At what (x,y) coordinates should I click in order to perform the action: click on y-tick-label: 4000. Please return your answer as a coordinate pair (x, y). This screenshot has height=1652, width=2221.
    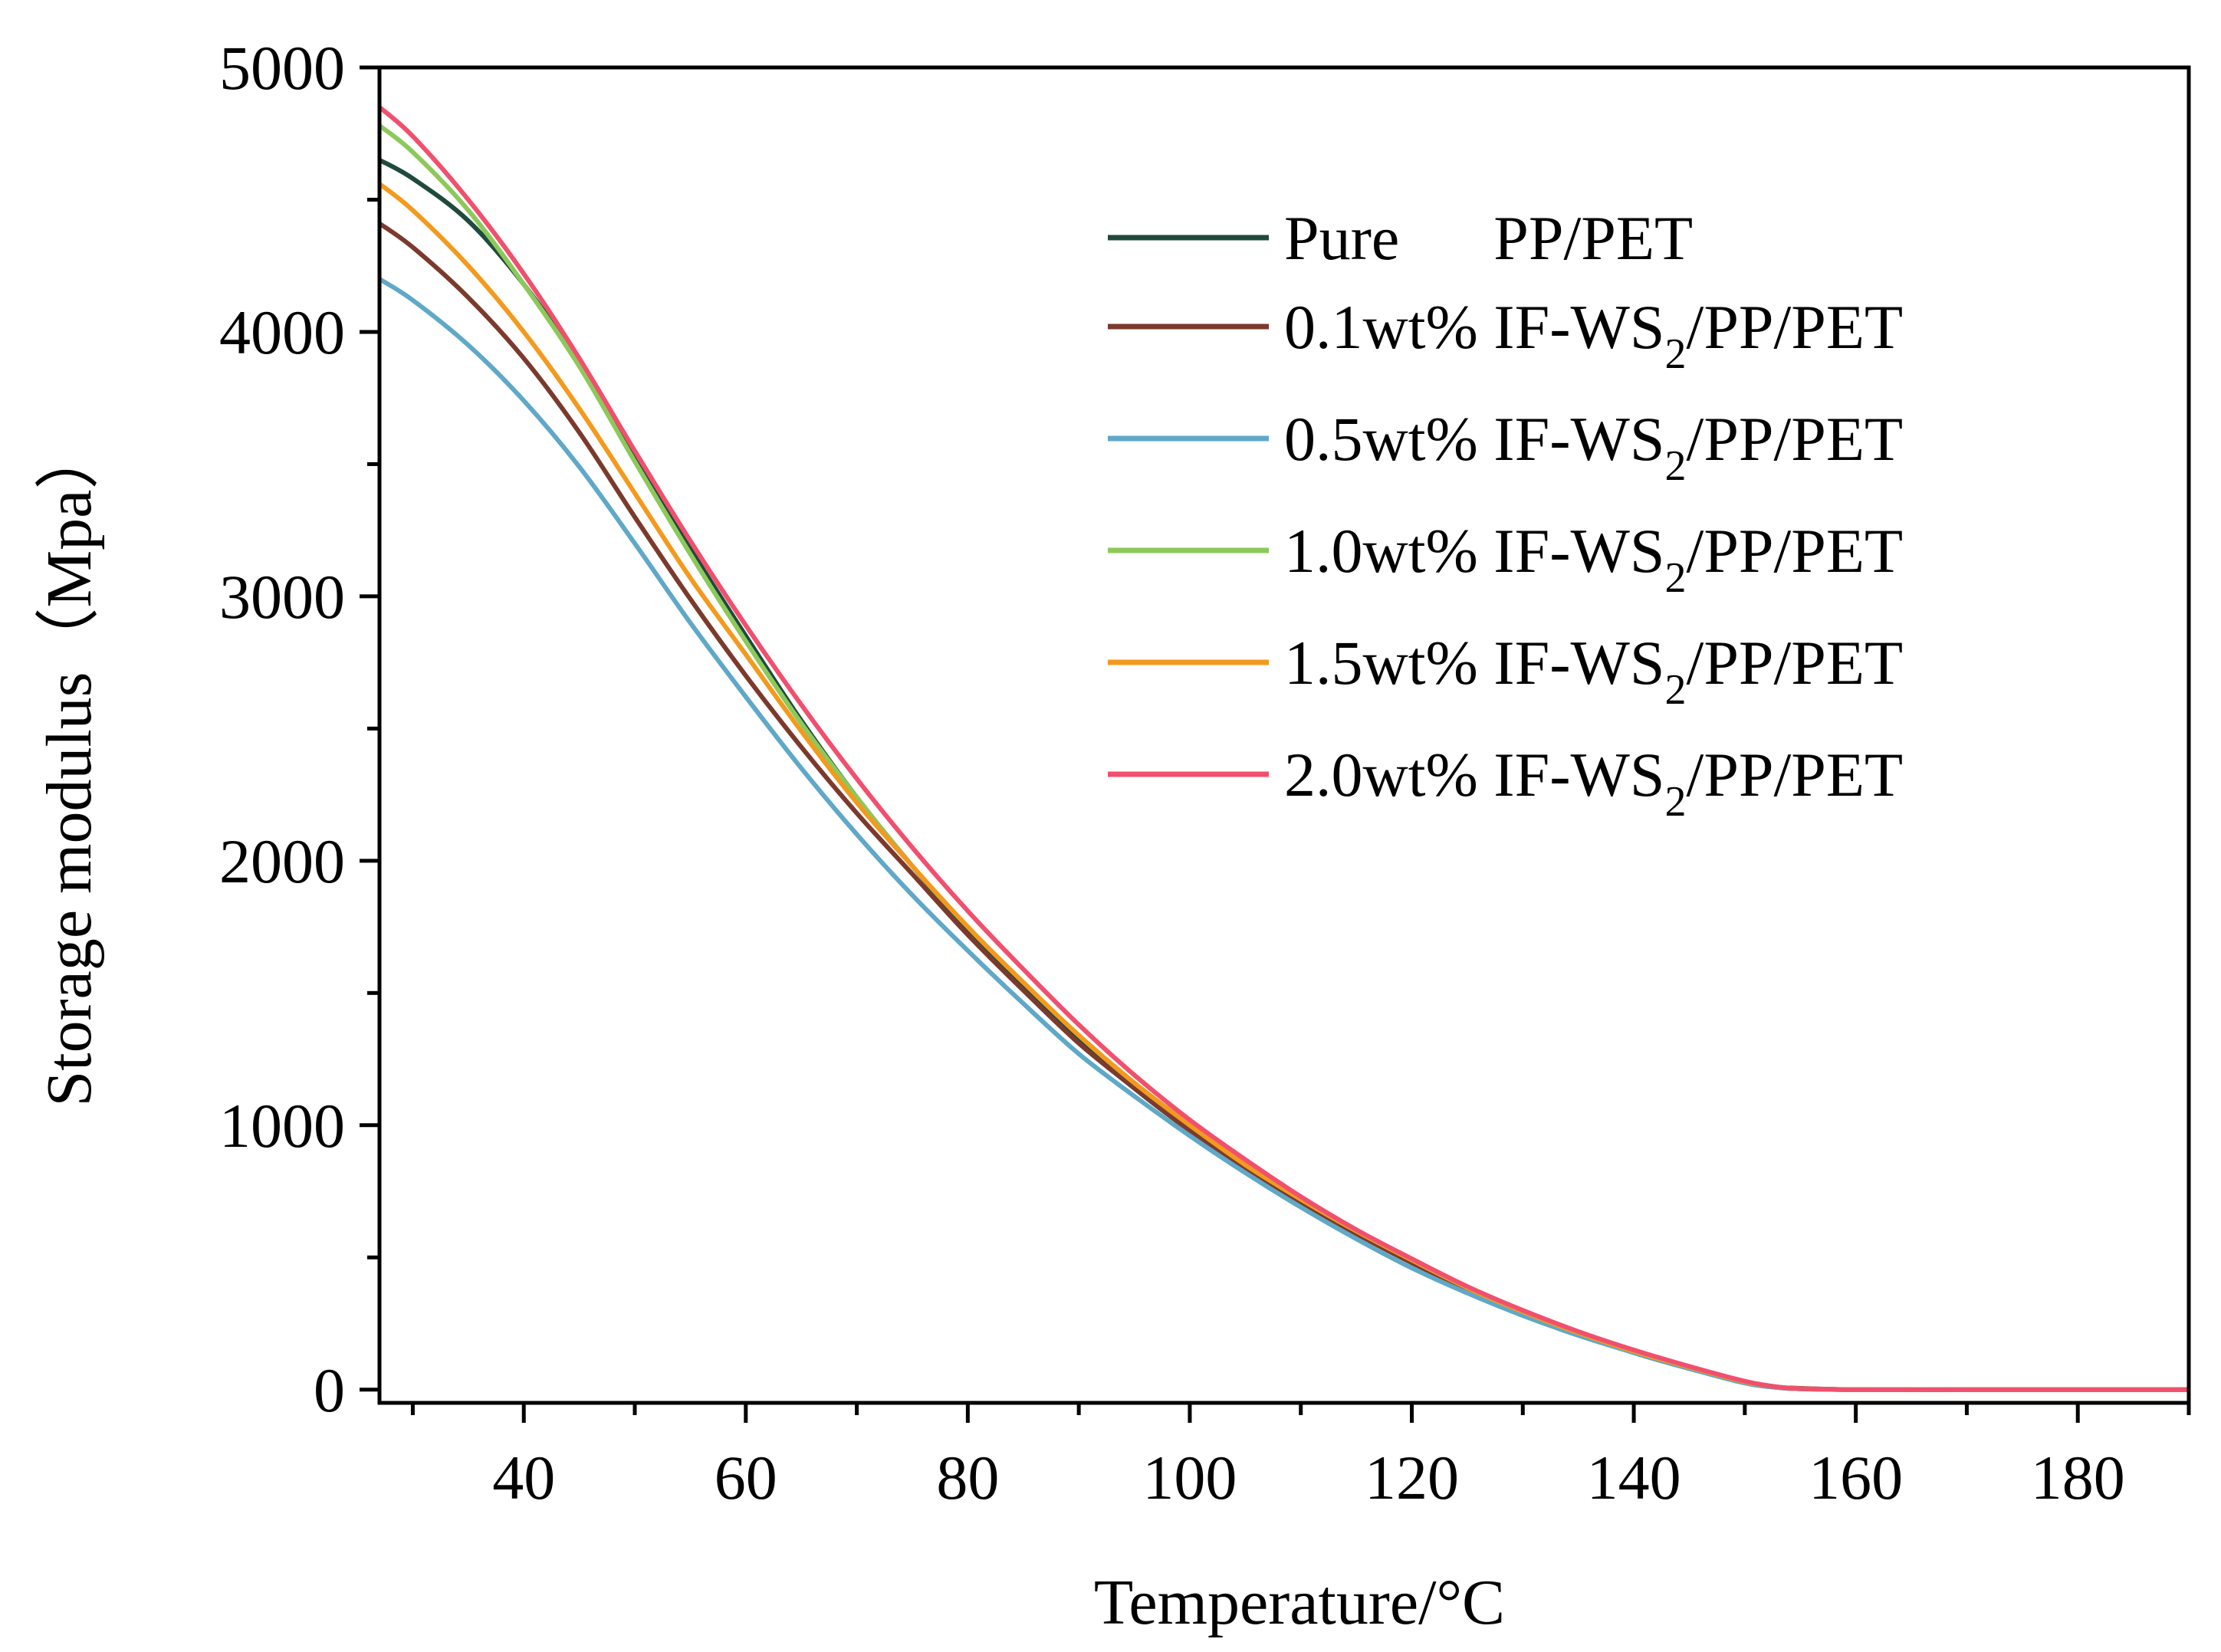
    Looking at the image, I should click on (282, 332).